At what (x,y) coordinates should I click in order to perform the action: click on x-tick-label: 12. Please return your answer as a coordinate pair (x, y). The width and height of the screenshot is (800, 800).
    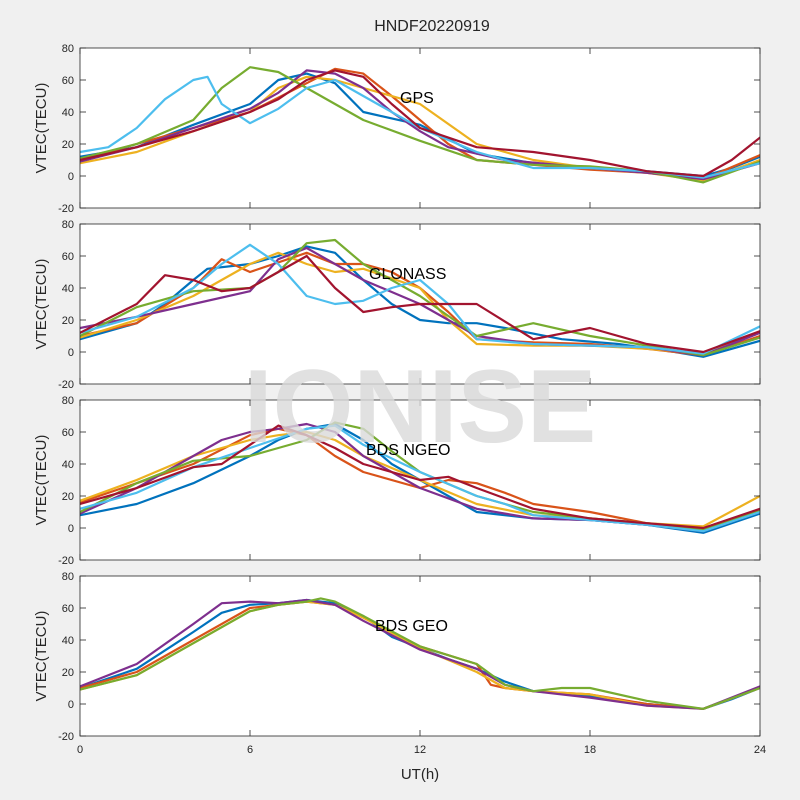
    Looking at the image, I should click on (420, 750).